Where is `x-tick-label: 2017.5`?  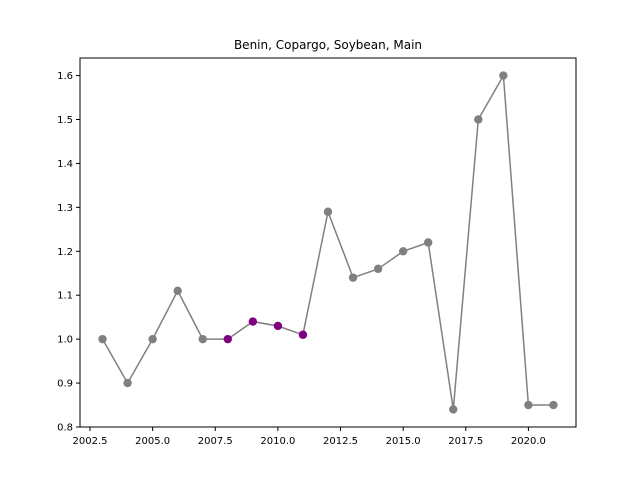
x-tick-label: 2017.5 is located at coordinates (465, 441).